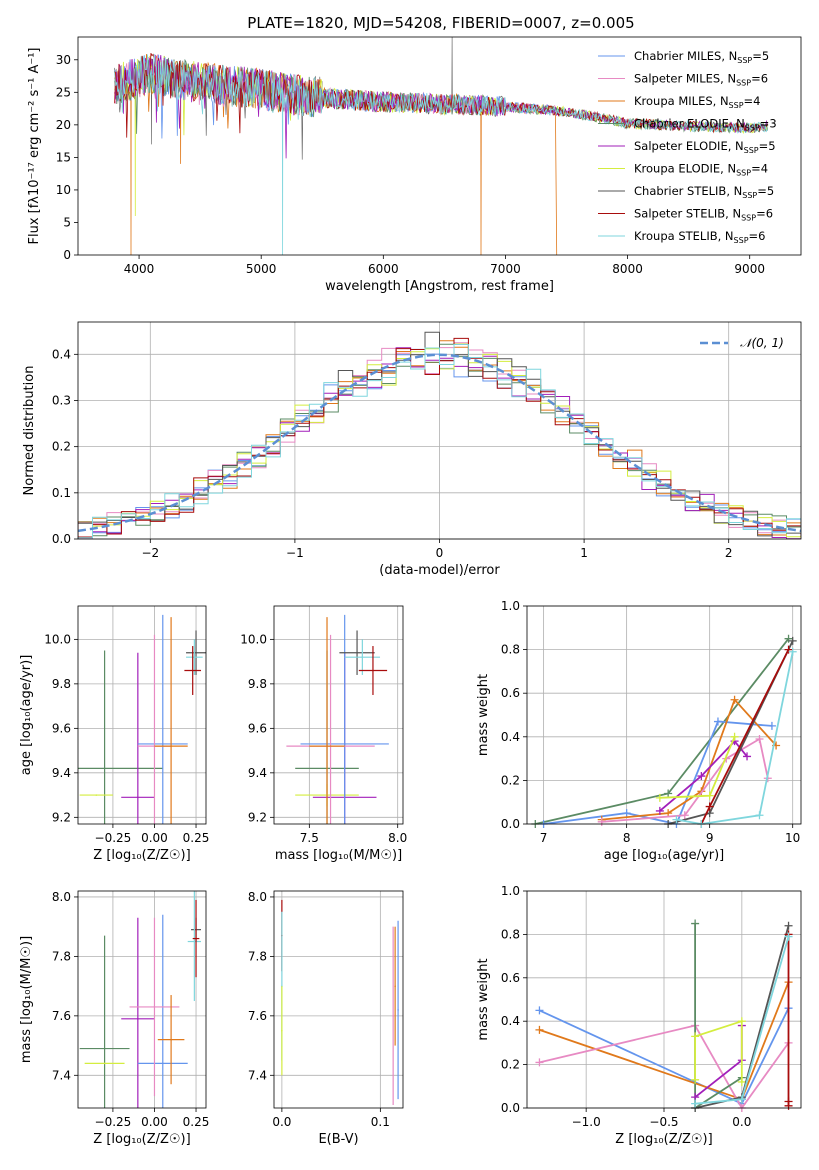  Describe the element at coordinates (664, 1066) in the screenshot. I see `weight-line-salpeter-miles` at that location.